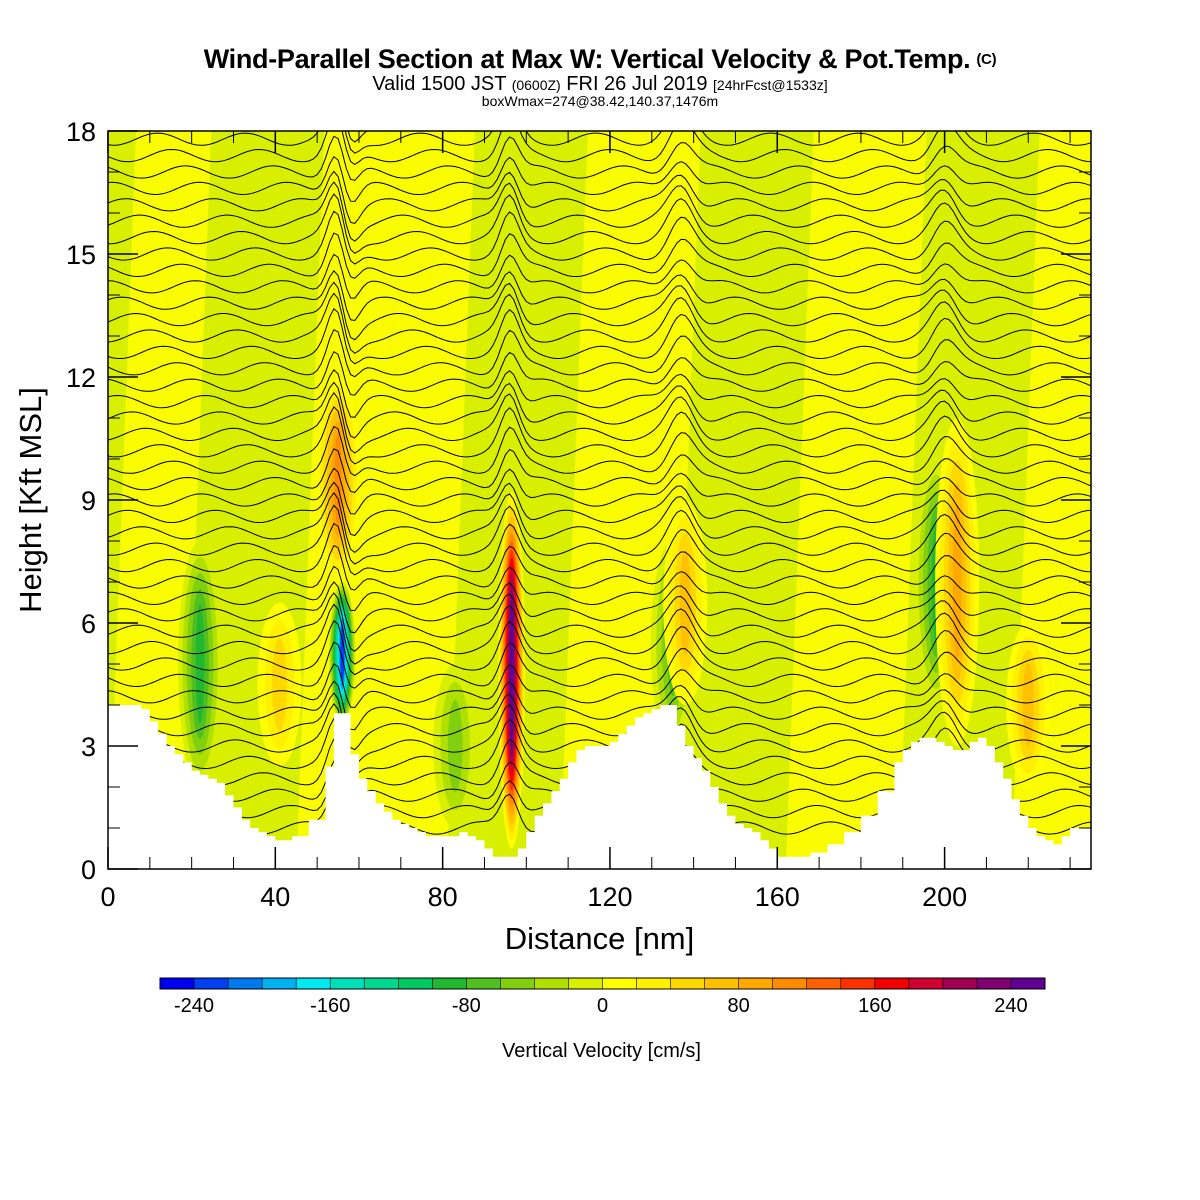  Describe the element at coordinates (88, 501) in the screenshot. I see `y-tick-label: 9` at that location.